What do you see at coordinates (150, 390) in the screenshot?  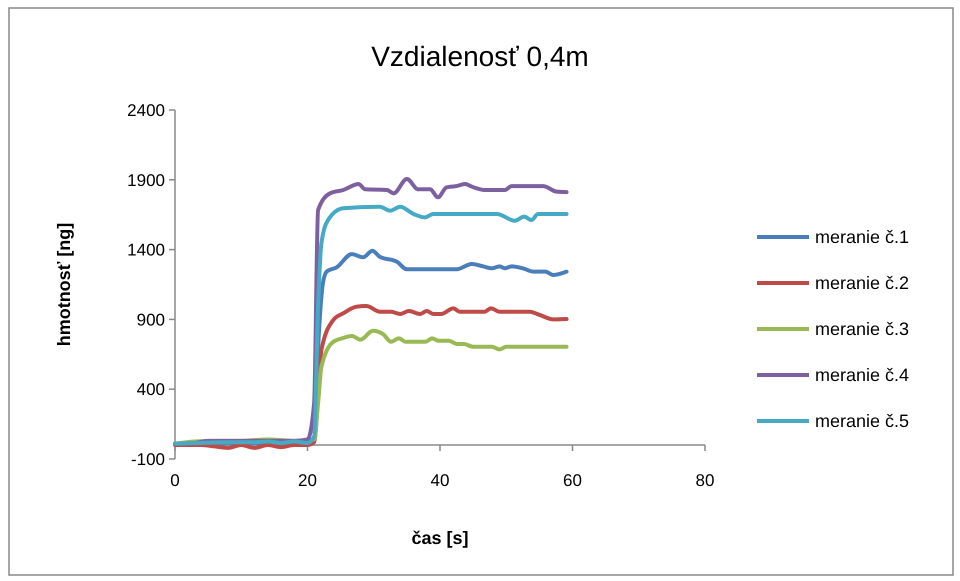 I see `y-tick-label: 400` at bounding box center [150, 390].